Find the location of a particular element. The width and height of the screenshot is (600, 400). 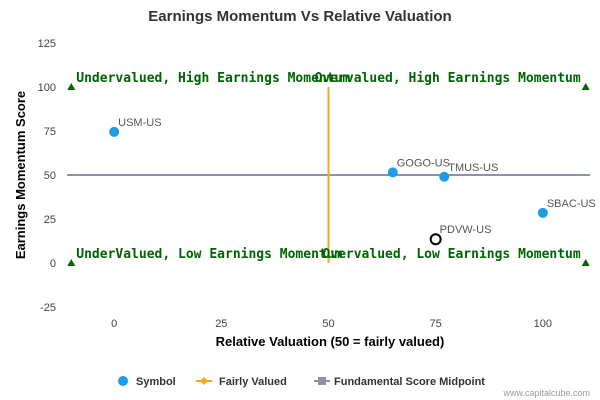

quadrant-label: Undervalued, High Earnings Momentum is located at coordinates (213, 78).